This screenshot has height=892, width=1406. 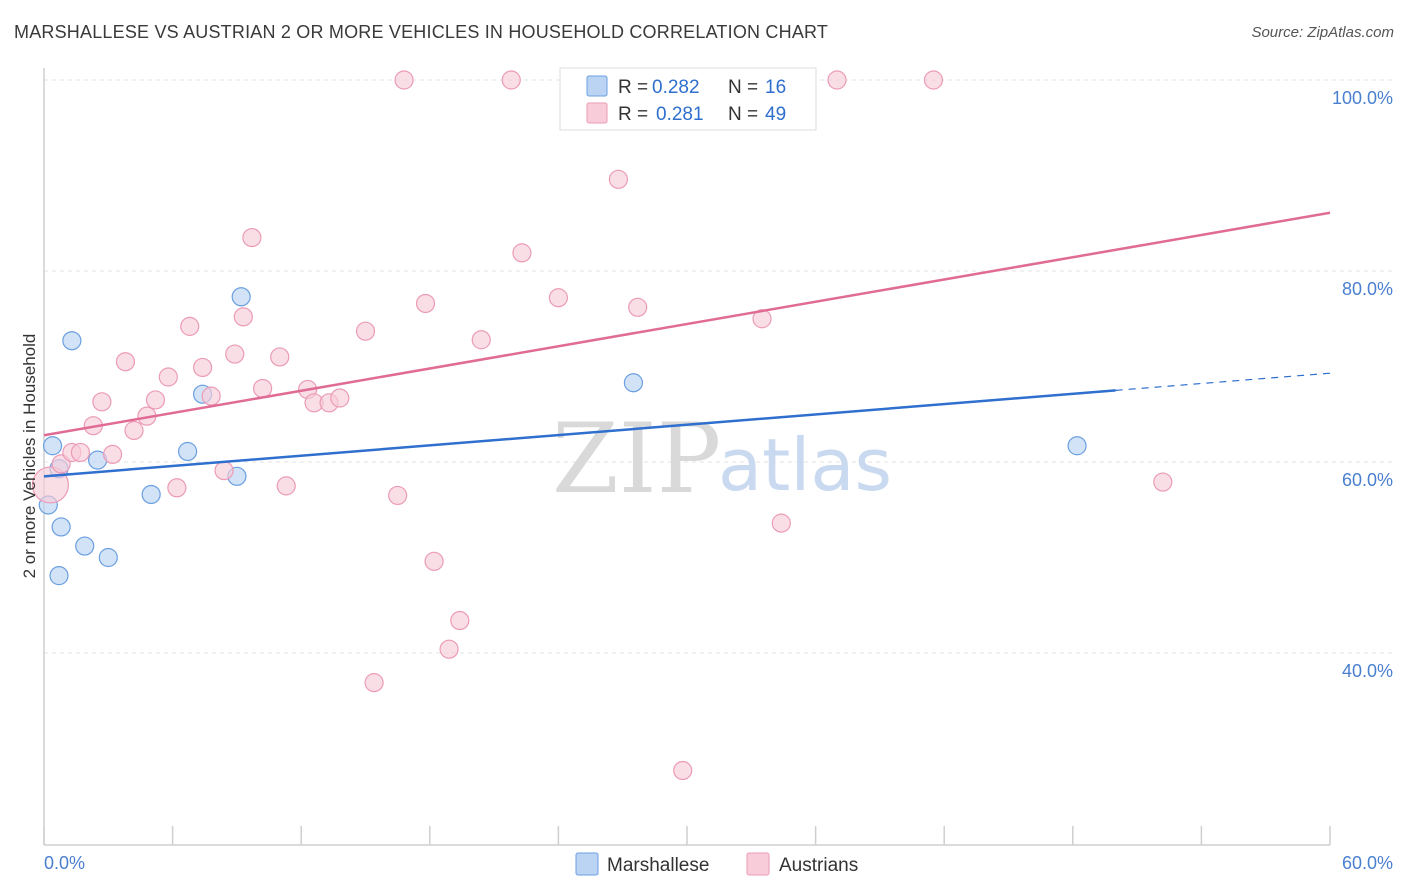 What do you see at coordinates (1223, 381) in the screenshot?
I see `trend-extension-marshallese` at bounding box center [1223, 381].